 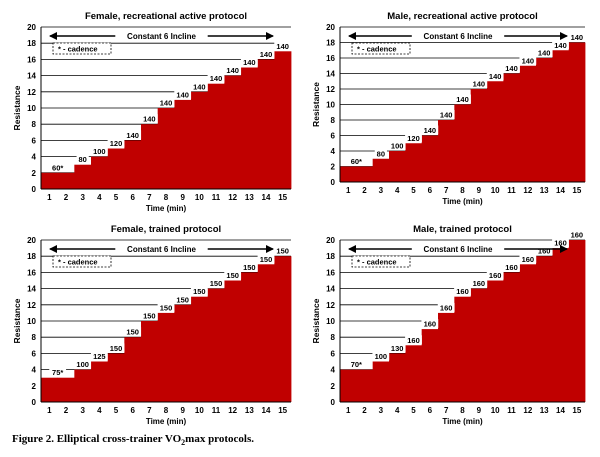 What do you see at coordinates (166, 421) in the screenshot?
I see `x-axis-label: Time (min)` at bounding box center [166, 421].